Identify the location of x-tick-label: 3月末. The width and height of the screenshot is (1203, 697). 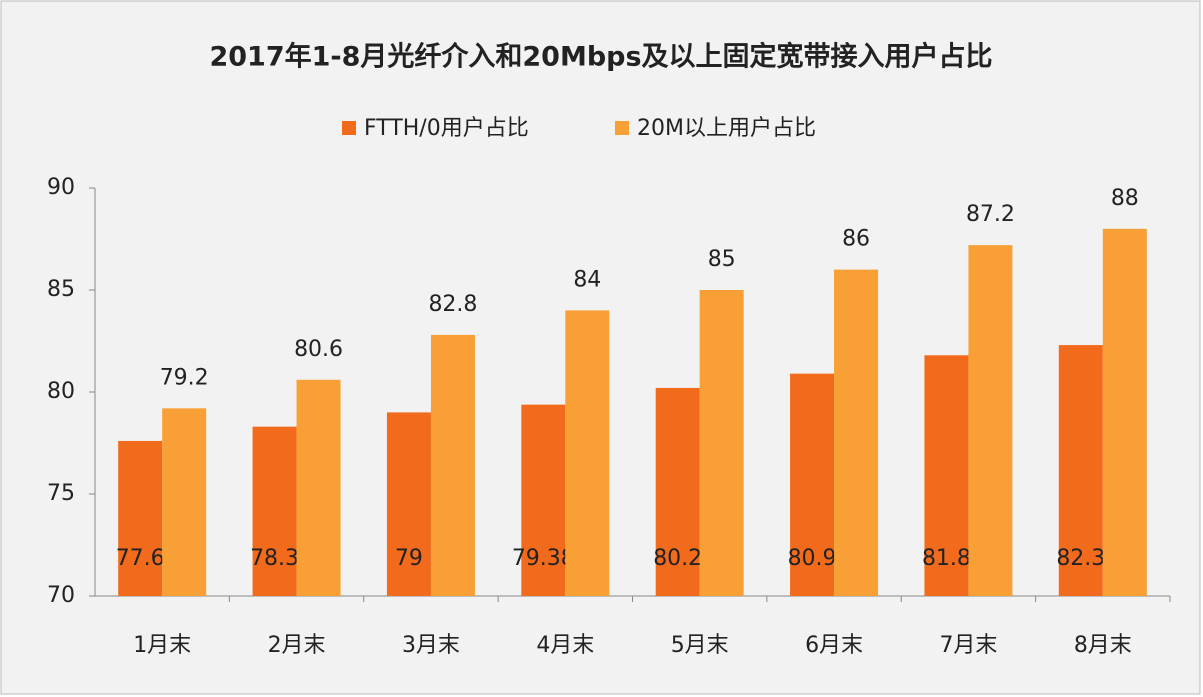
(431, 645).